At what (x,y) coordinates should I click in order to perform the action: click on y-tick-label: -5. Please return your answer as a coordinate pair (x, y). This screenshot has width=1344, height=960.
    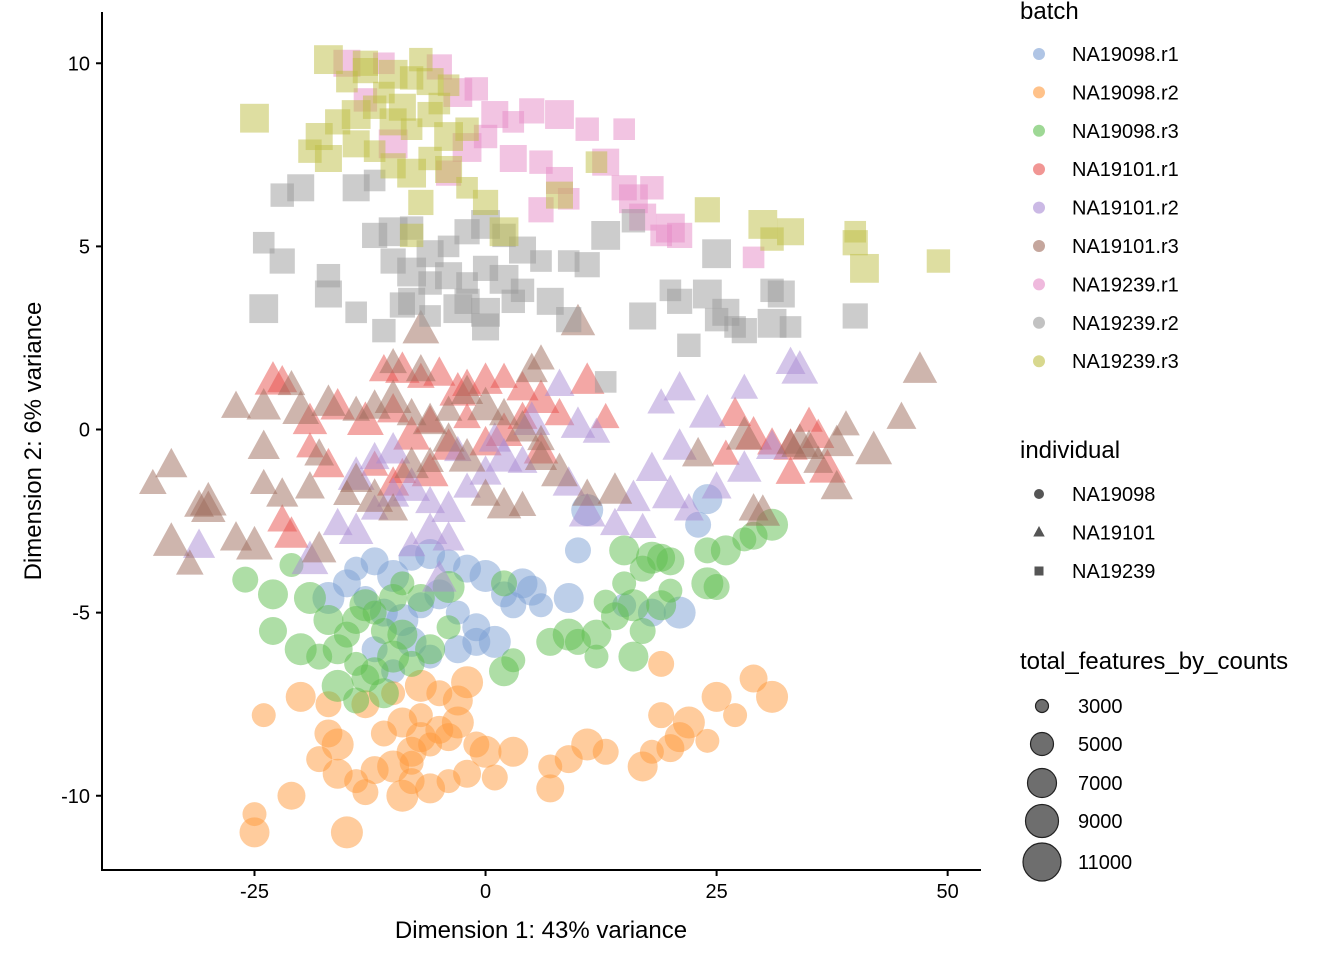
    Looking at the image, I should click on (81, 614).